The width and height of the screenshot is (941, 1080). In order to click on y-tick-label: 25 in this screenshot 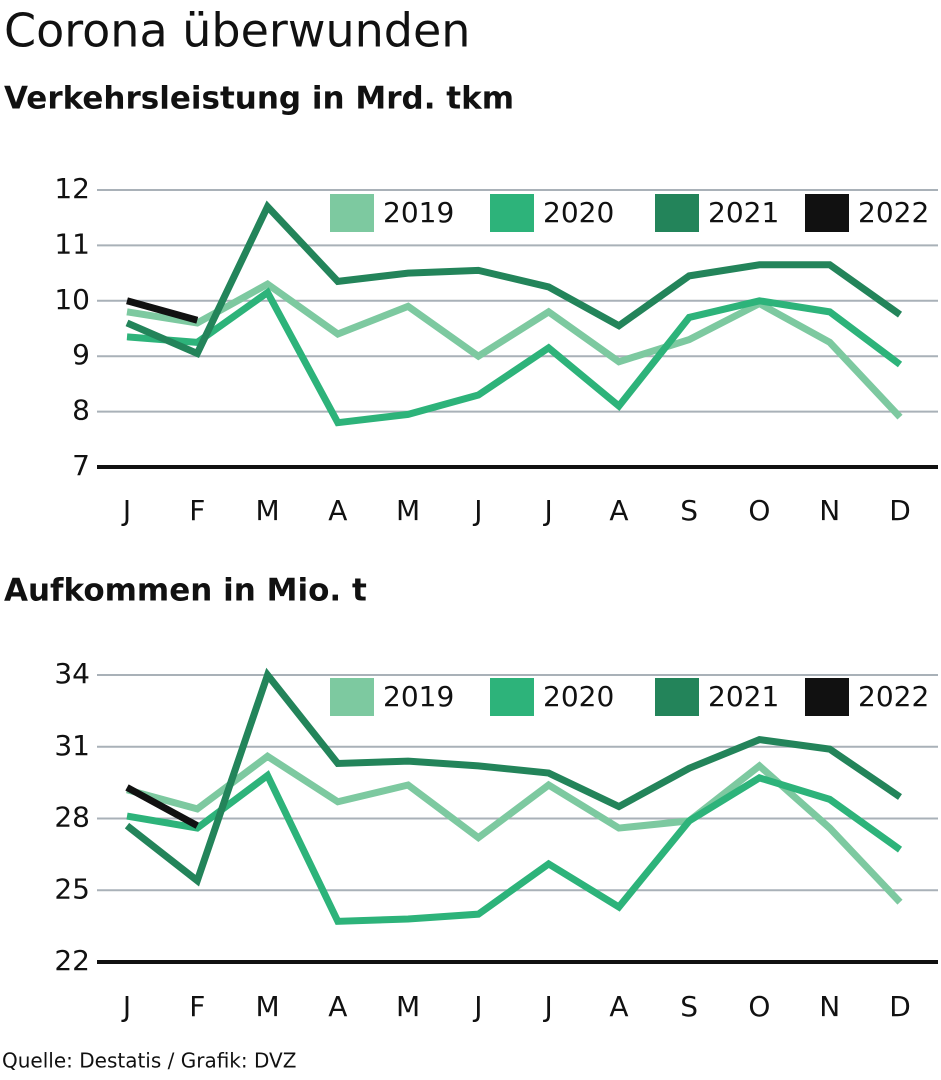, I will do `click(72, 888)`.